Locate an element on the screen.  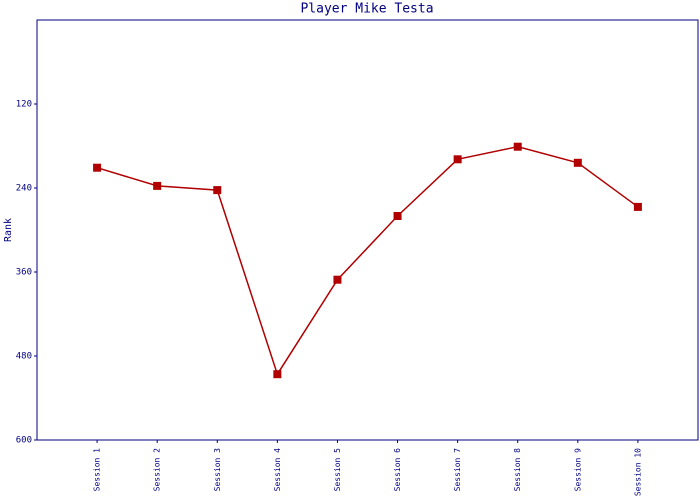
x-tick-label: Session 8 is located at coordinates (517, 470).